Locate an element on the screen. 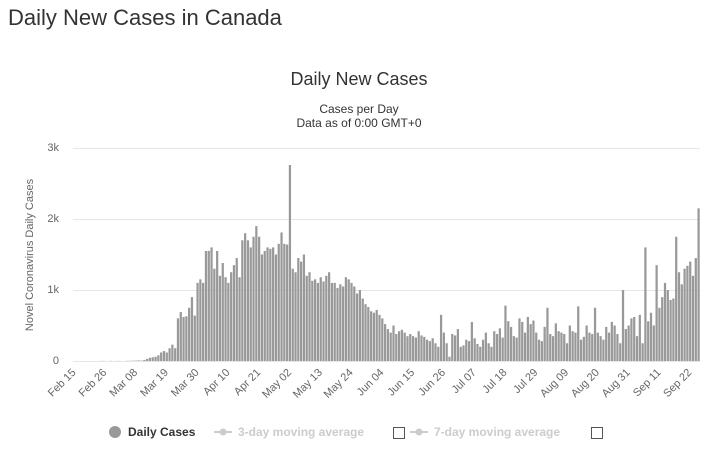 The height and width of the screenshot is (454, 726). x-tick-label: Apr 10 is located at coordinates (216, 382).